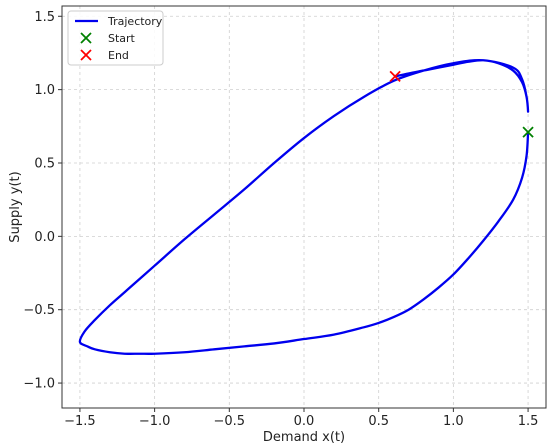  What do you see at coordinates (528, 421) in the screenshot?
I see `x-tick-label: 1.5` at bounding box center [528, 421].